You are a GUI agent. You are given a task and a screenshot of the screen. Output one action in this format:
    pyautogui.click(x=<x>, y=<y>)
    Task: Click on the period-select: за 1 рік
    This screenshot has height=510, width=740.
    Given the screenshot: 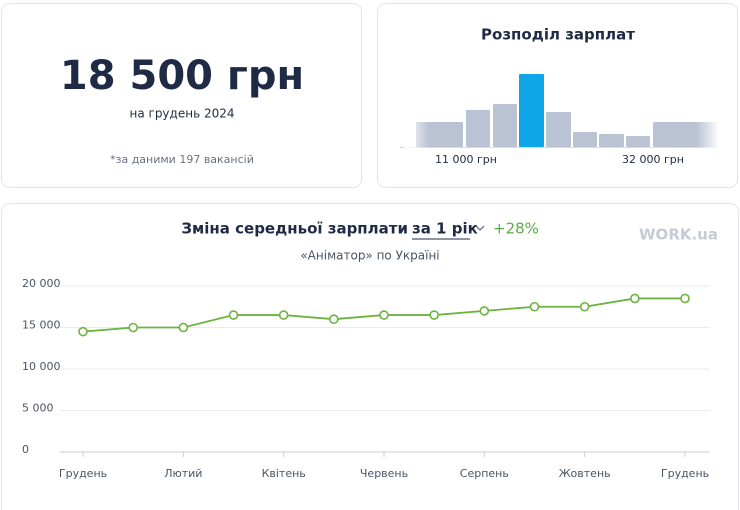 What is the action you would take?
    pyautogui.click(x=445, y=229)
    